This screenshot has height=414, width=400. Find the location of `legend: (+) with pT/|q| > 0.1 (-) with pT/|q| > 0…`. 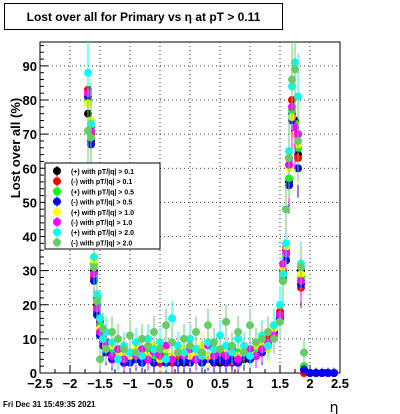

legend: (+) with pT/|q| > 0.1 (-) with pT/|q| > 0… is located at coordinates (102, 206).